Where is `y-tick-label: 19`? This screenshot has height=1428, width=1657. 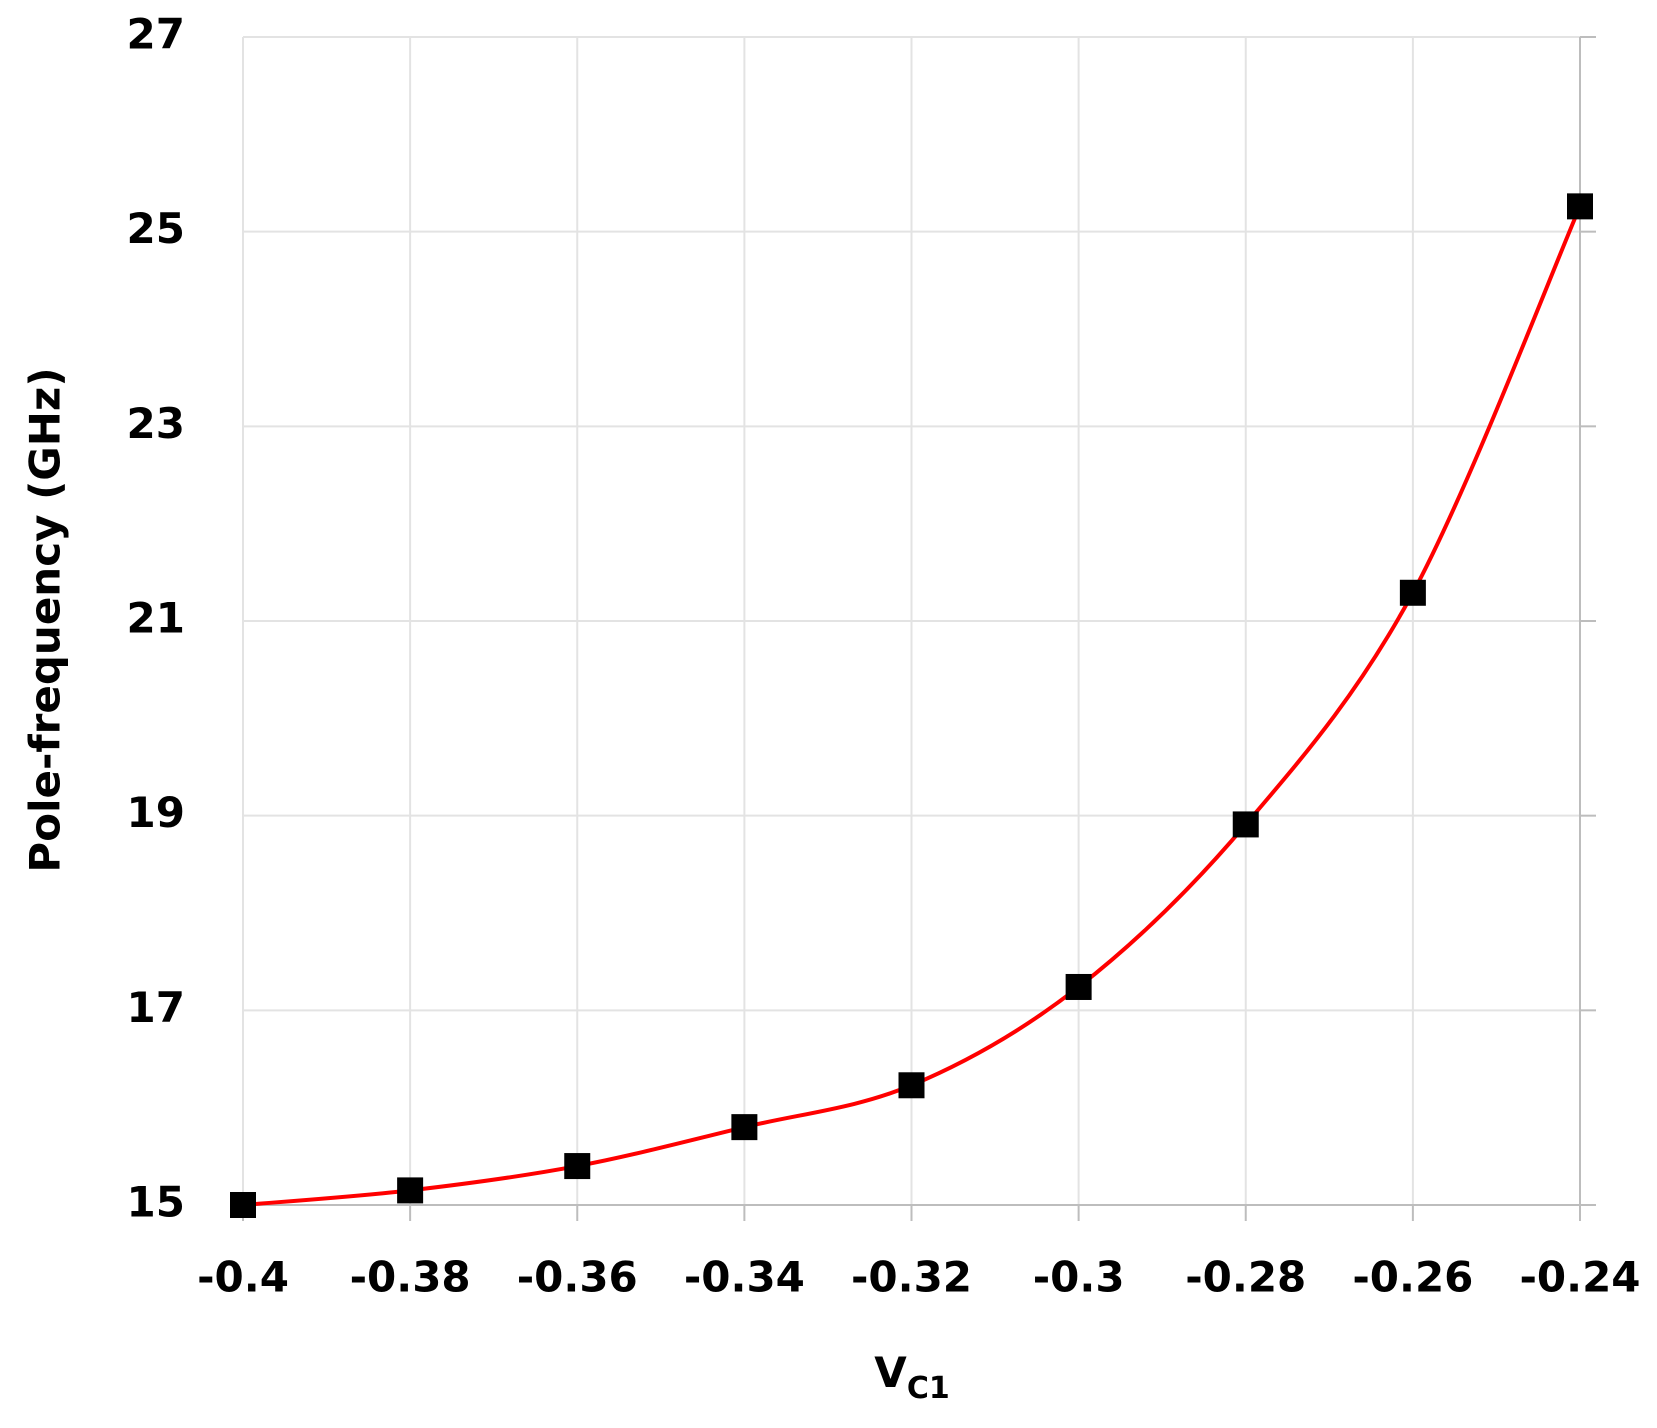 y-tick-label: 19 is located at coordinates (156, 812).